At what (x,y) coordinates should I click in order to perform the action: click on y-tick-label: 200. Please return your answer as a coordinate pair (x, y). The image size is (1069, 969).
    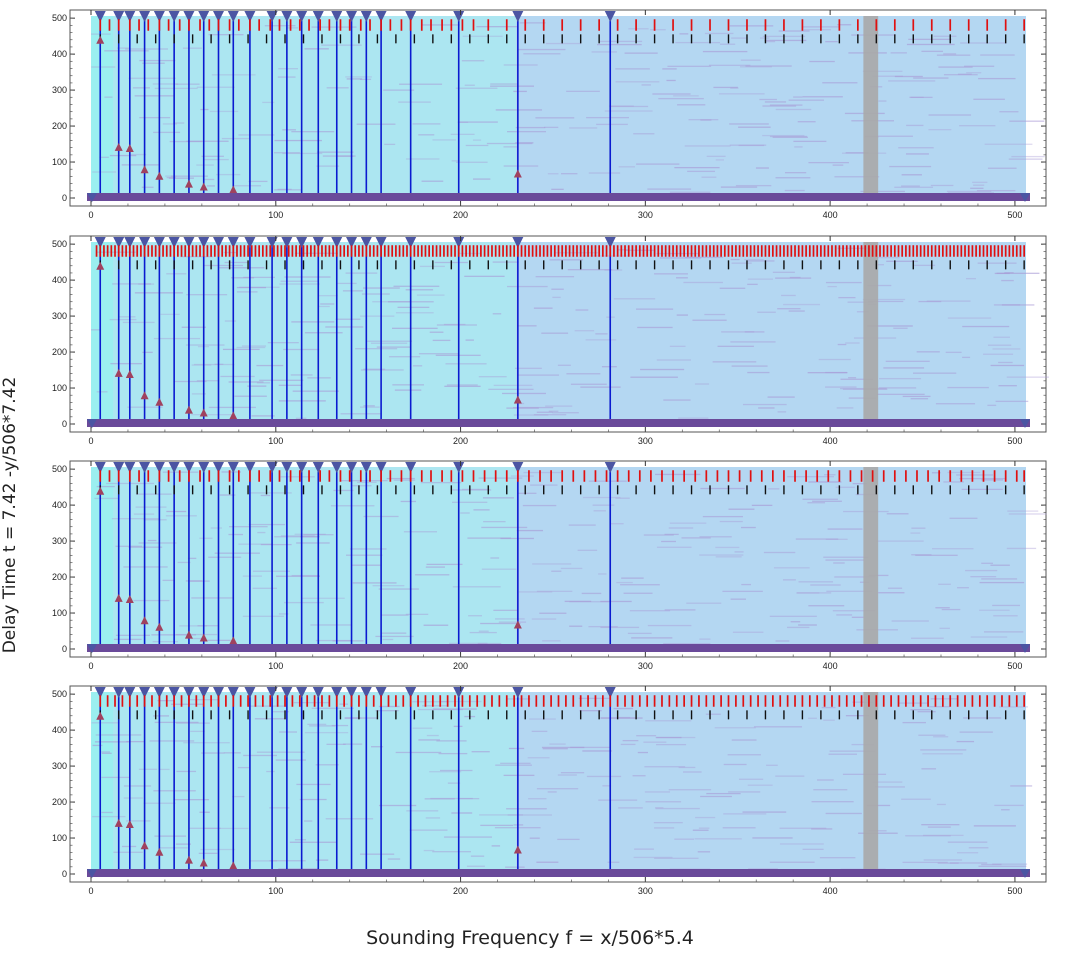
    Looking at the image, I should click on (59, 802).